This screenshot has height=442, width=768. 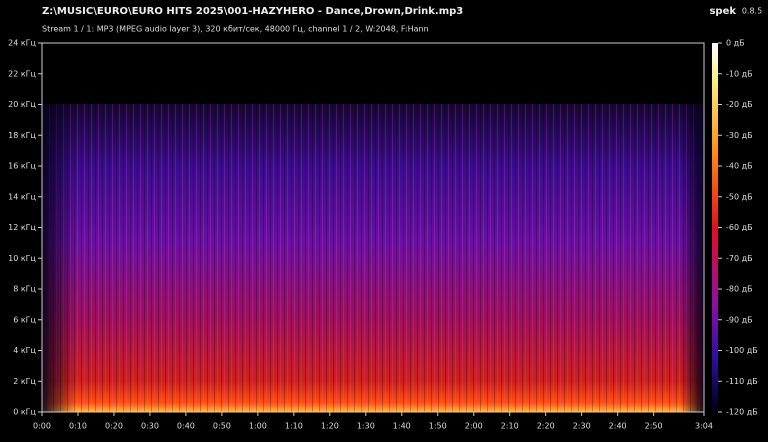 I want to click on y-tick-label: 16 кГц, so click(x=22, y=166).